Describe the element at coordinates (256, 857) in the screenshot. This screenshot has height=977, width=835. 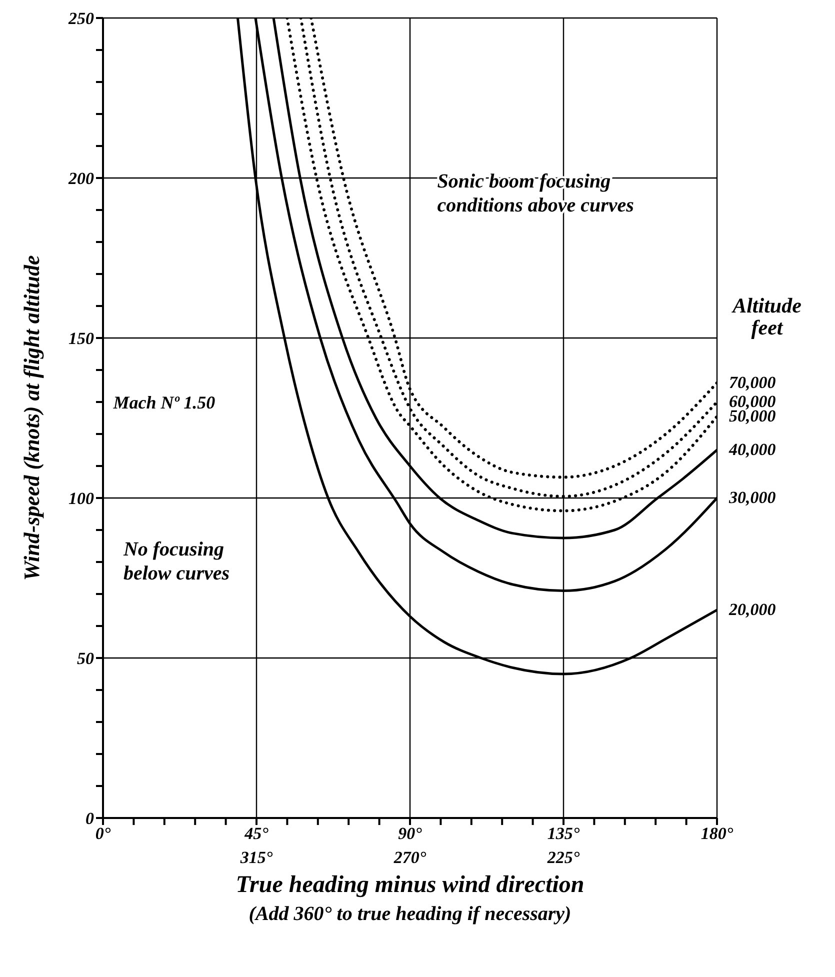
I see `x2-tick-label: 315°` at that location.